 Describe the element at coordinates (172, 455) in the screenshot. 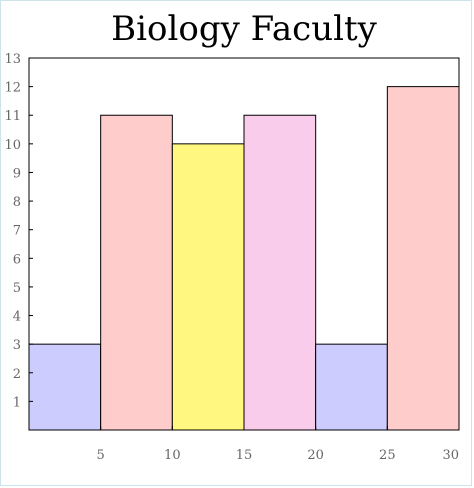

I see `x-tick-label: 10` at that location.